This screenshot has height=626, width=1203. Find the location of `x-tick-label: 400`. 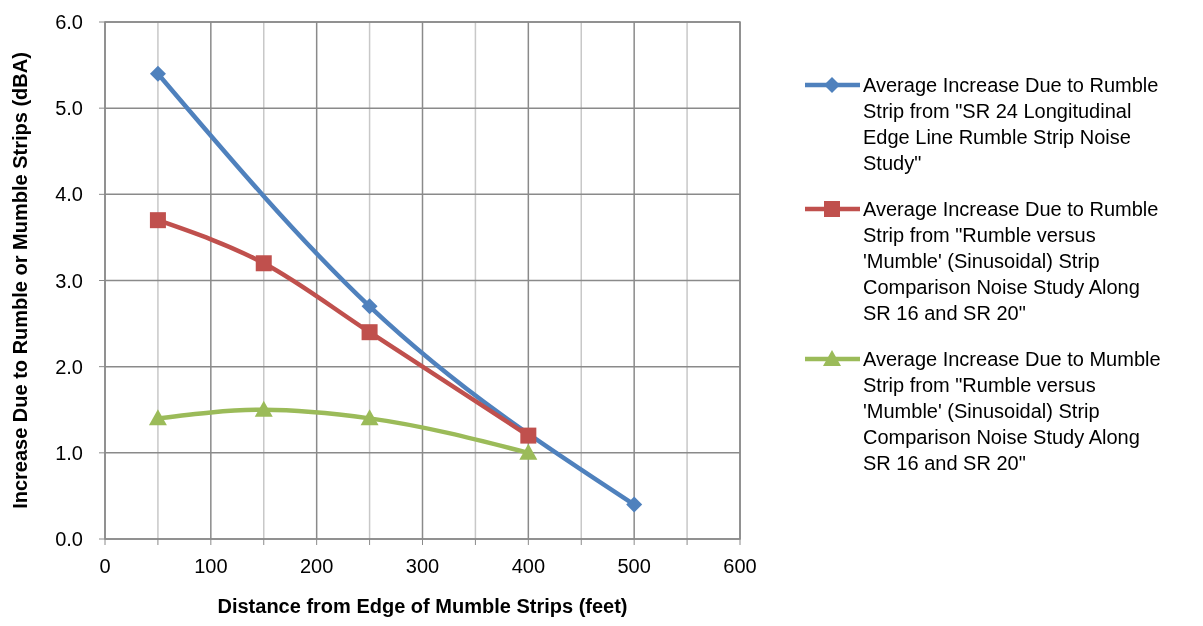

x-tick-label: 400 is located at coordinates (528, 566).